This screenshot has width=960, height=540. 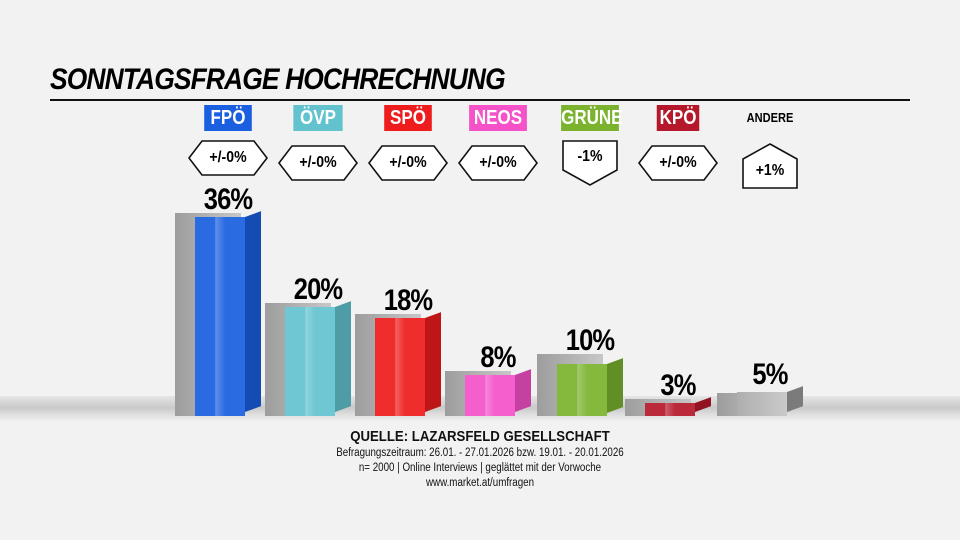 What do you see at coordinates (480, 483) in the screenshot?
I see `source-url: www.market.at/umfragen` at bounding box center [480, 483].